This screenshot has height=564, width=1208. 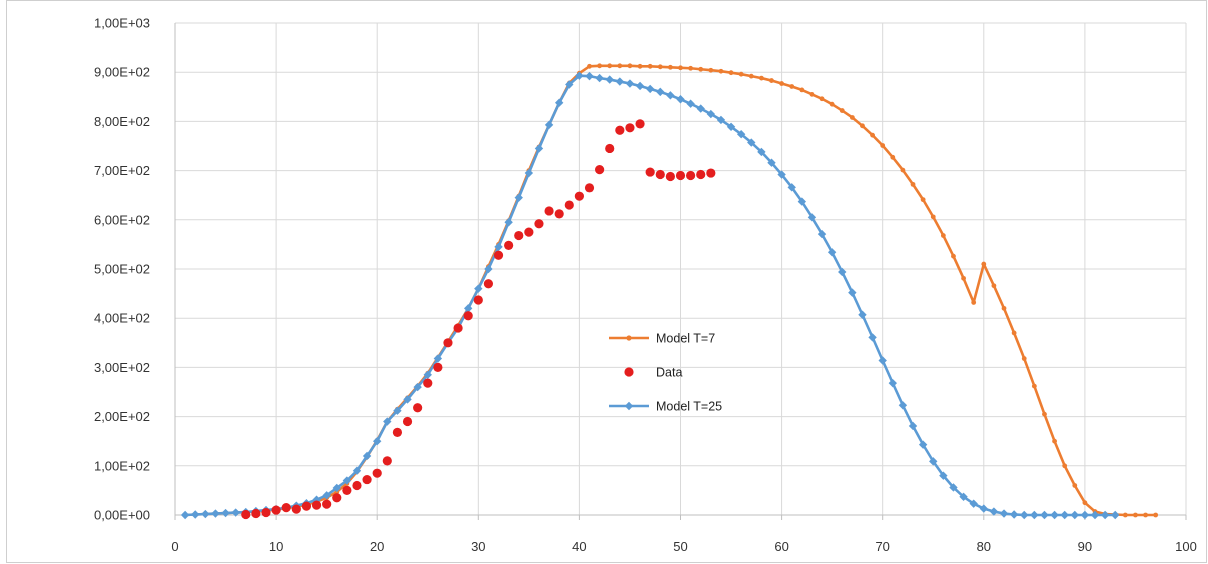 What do you see at coordinates (662, 339) in the screenshot?
I see `legend-item: Model T=7` at bounding box center [662, 339].